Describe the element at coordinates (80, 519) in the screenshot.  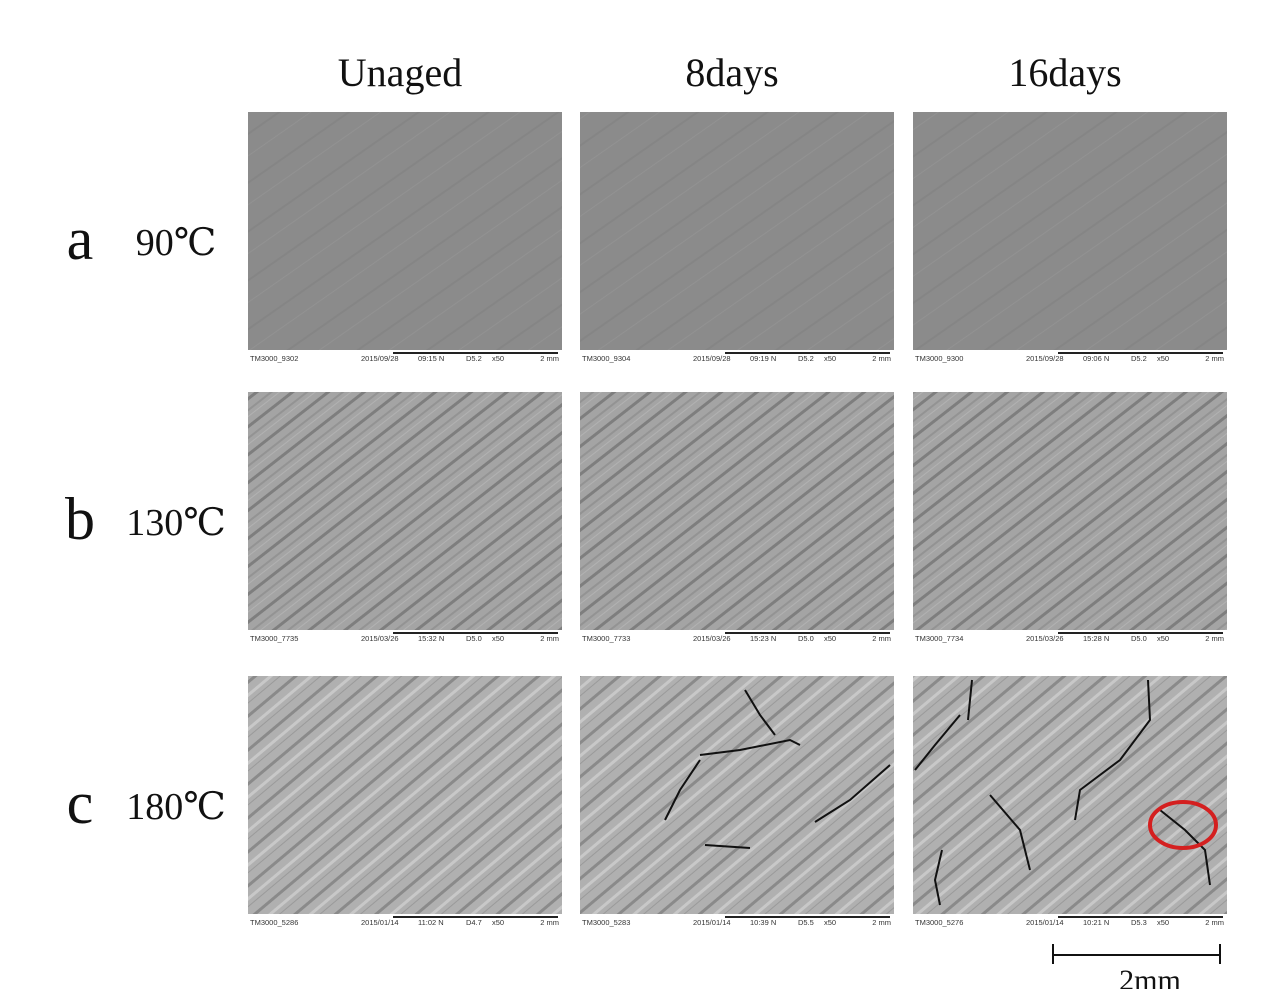
I see `row-letter: b` at that location.